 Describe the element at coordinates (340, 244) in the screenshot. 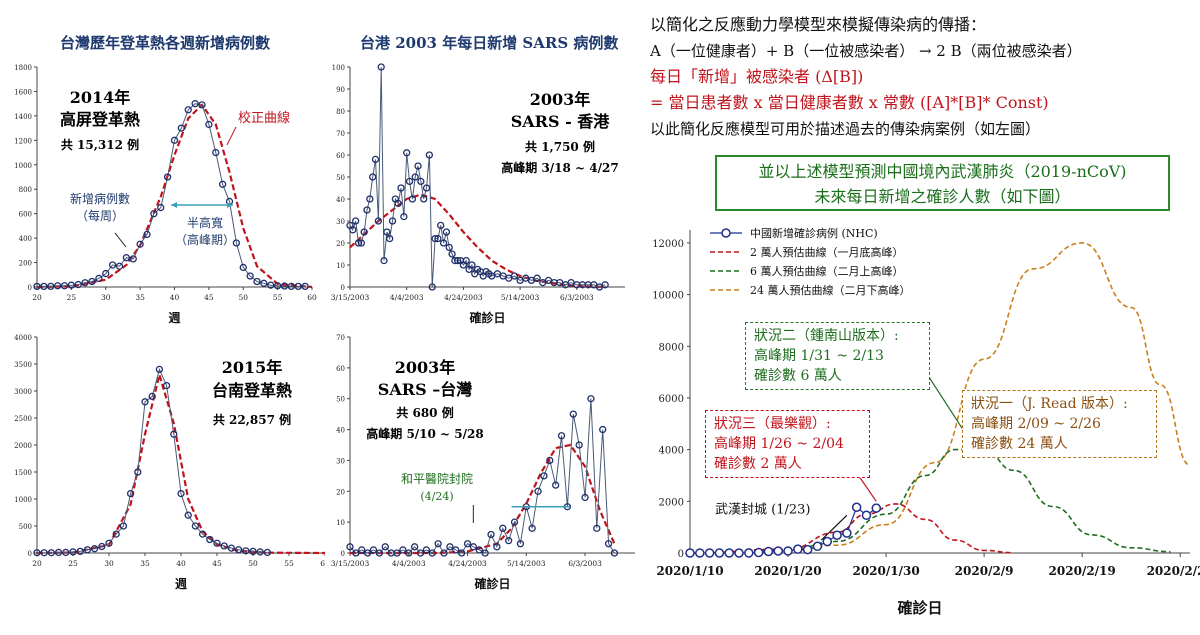

I see `y-tick-label: 20` at that location.